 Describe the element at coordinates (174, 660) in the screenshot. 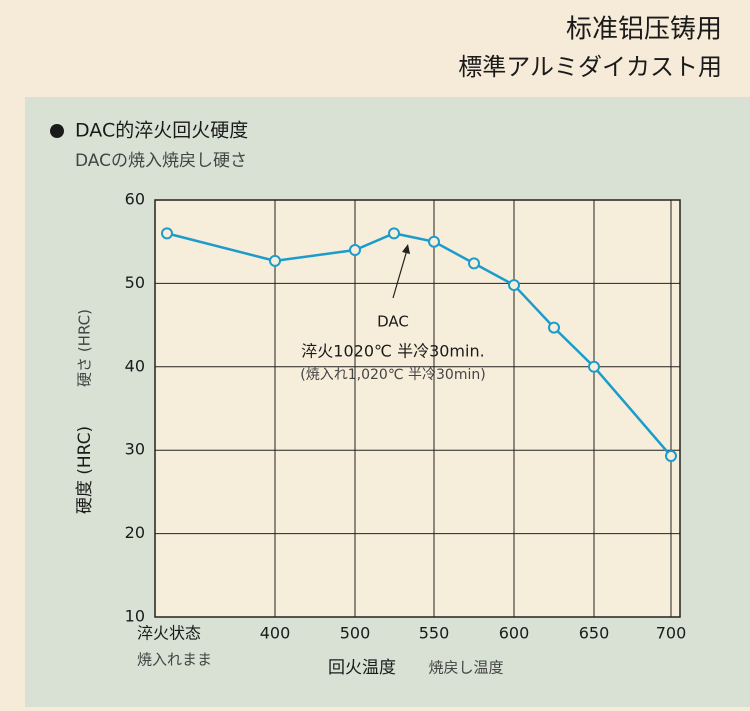

I see `x-tick-sublabel: 焼入れまま` at that location.